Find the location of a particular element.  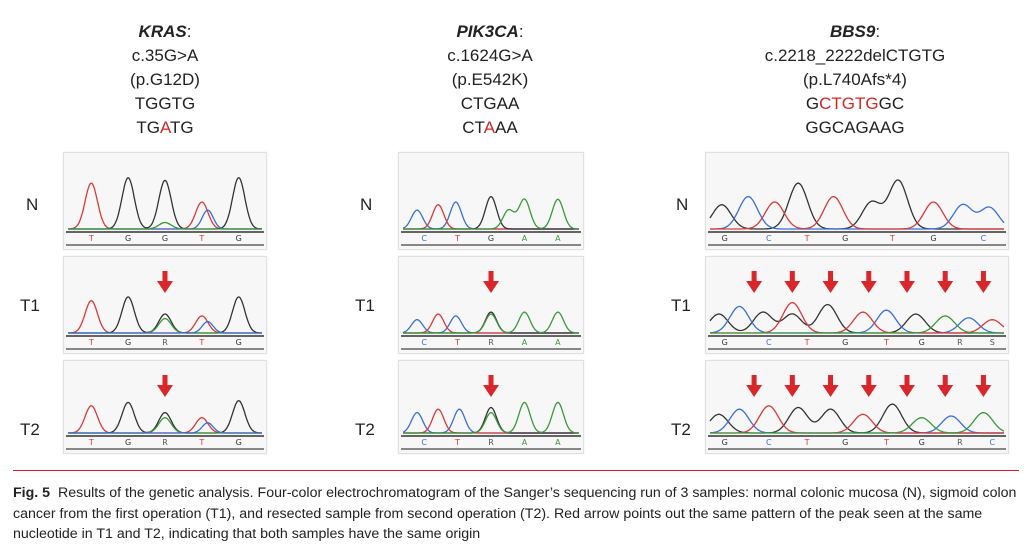

bbs9-cdna-change: c.2218_2222delCTGTG is located at coordinates (855, 55).